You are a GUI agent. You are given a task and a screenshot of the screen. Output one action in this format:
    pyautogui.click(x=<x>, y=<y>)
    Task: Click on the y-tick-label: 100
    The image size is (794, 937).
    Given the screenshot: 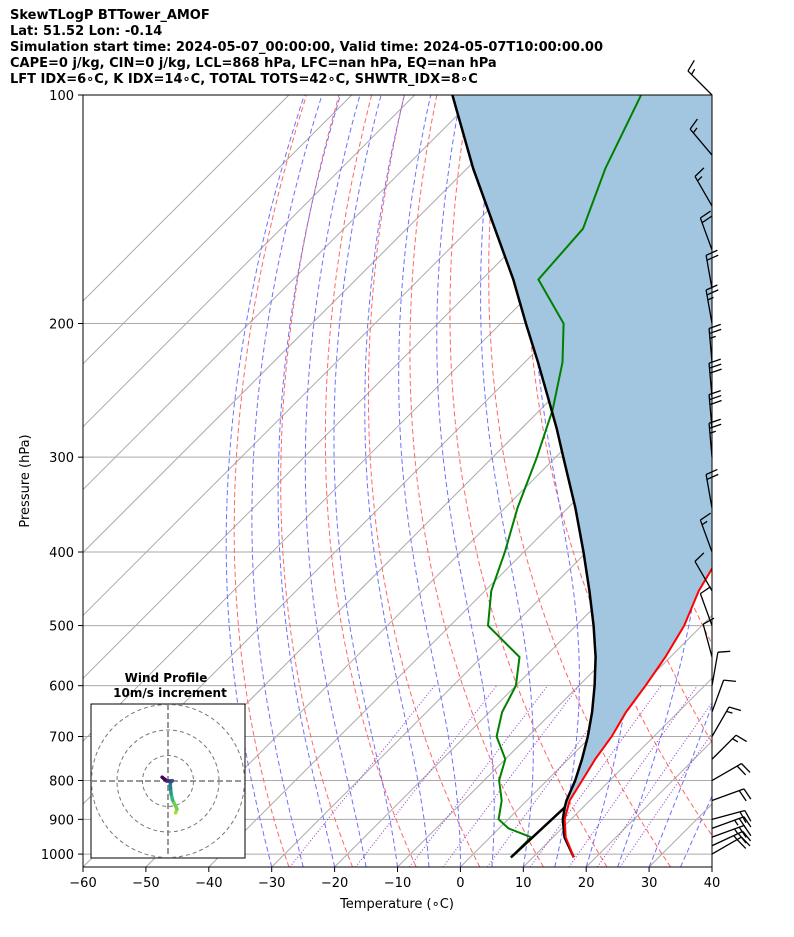 What is the action you would take?
    pyautogui.click(x=61, y=96)
    